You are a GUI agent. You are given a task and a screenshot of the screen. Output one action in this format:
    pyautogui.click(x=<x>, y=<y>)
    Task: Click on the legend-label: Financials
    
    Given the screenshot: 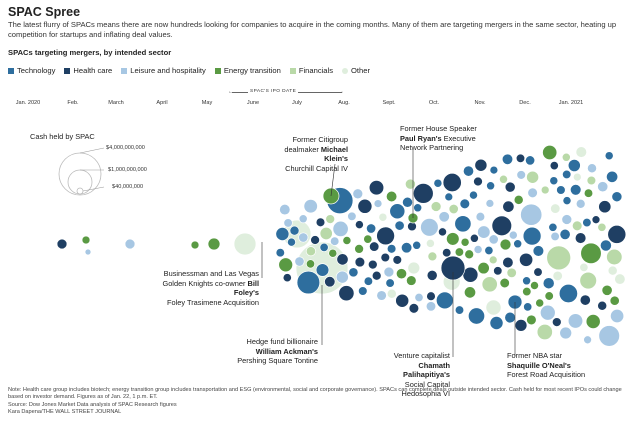 What is the action you would take?
    pyautogui.click(x=316, y=70)
    